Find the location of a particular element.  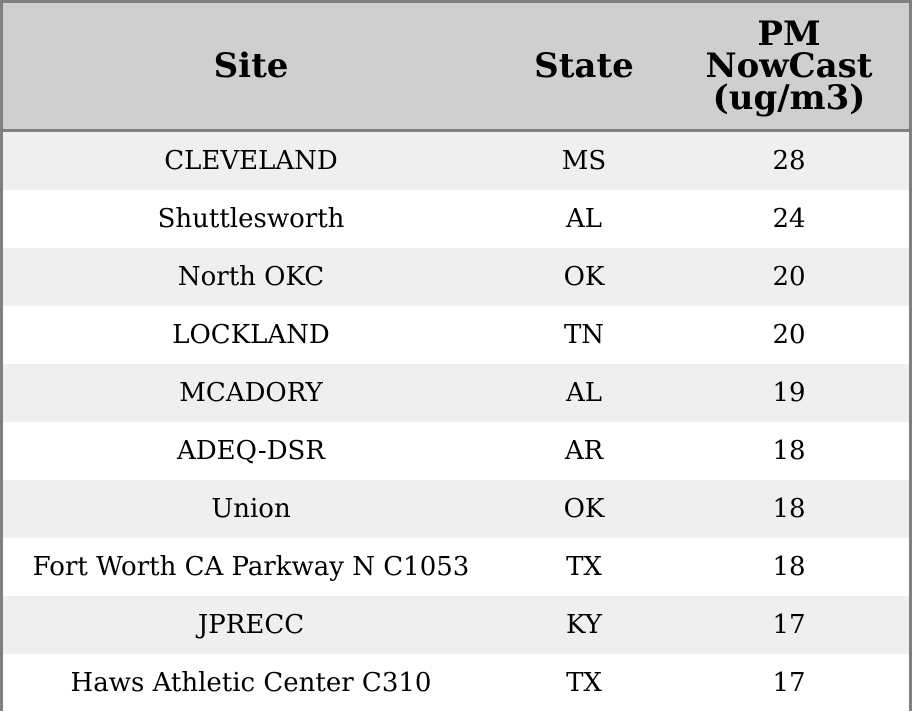

table-row: MCADORY AL 19 is located at coordinates (456, 393).